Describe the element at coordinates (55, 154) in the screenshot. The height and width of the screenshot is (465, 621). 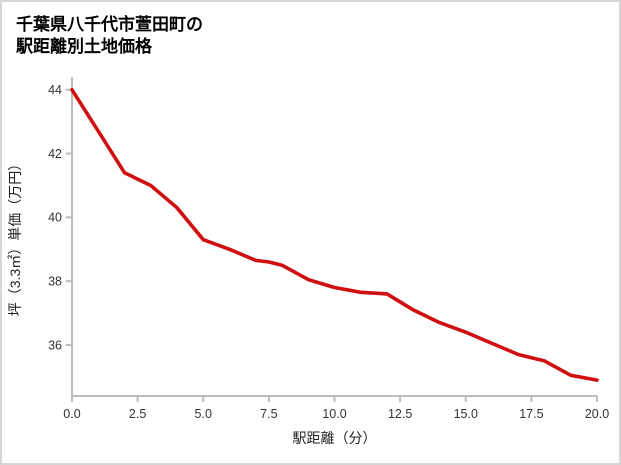
I see `y-tick-label: 42` at that location.